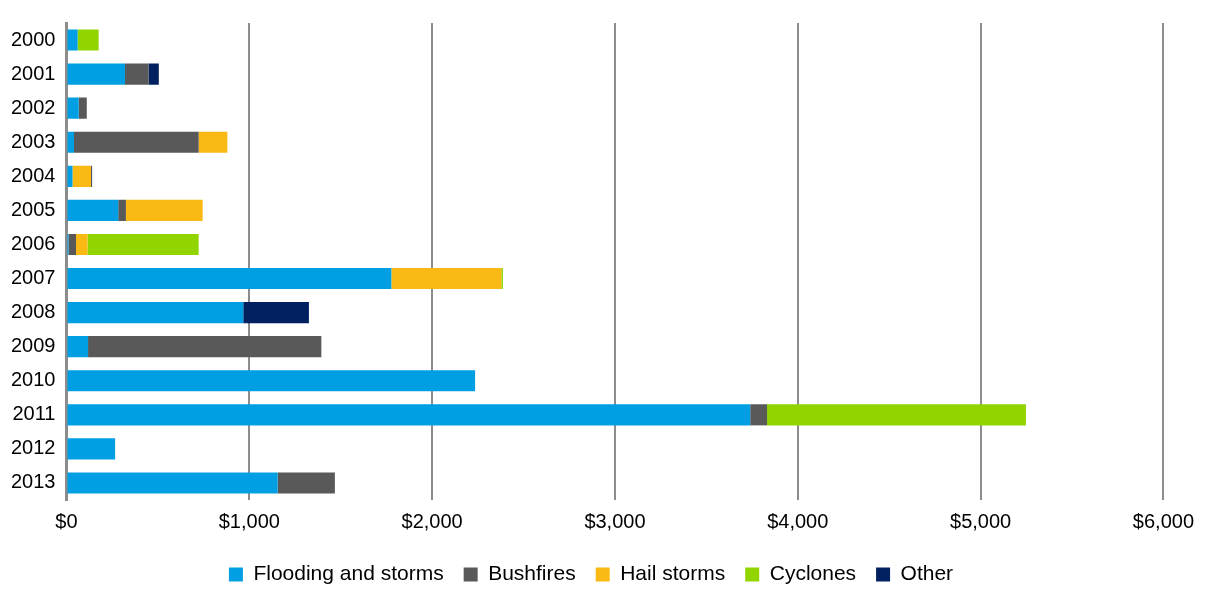  Describe the element at coordinates (981, 520) in the screenshot. I see `x-tick-label: $5,000` at that location.